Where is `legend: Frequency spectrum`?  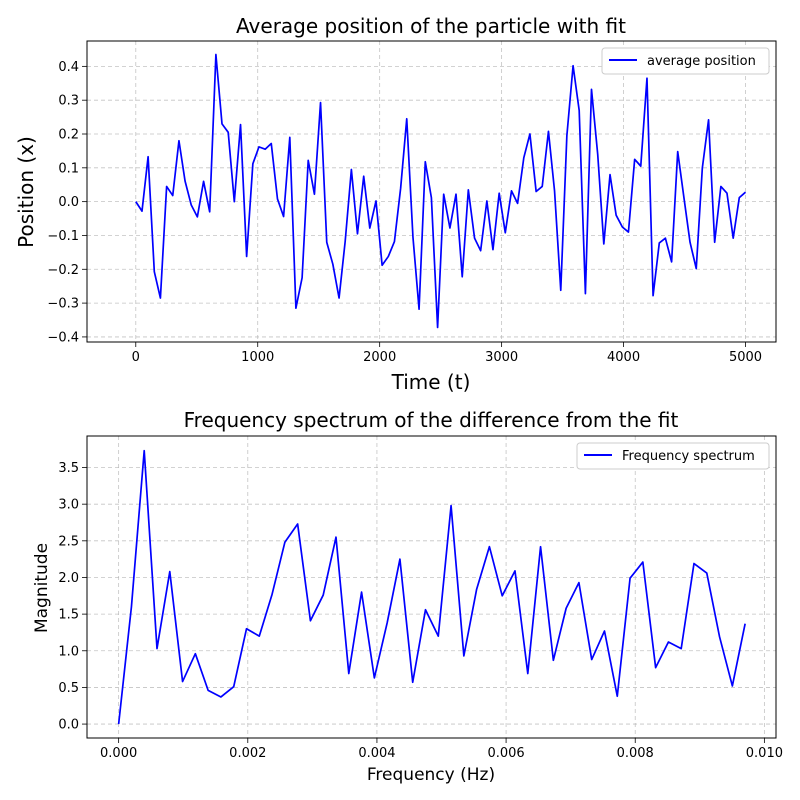 legend: Frequency spectrum is located at coordinates (673, 456).